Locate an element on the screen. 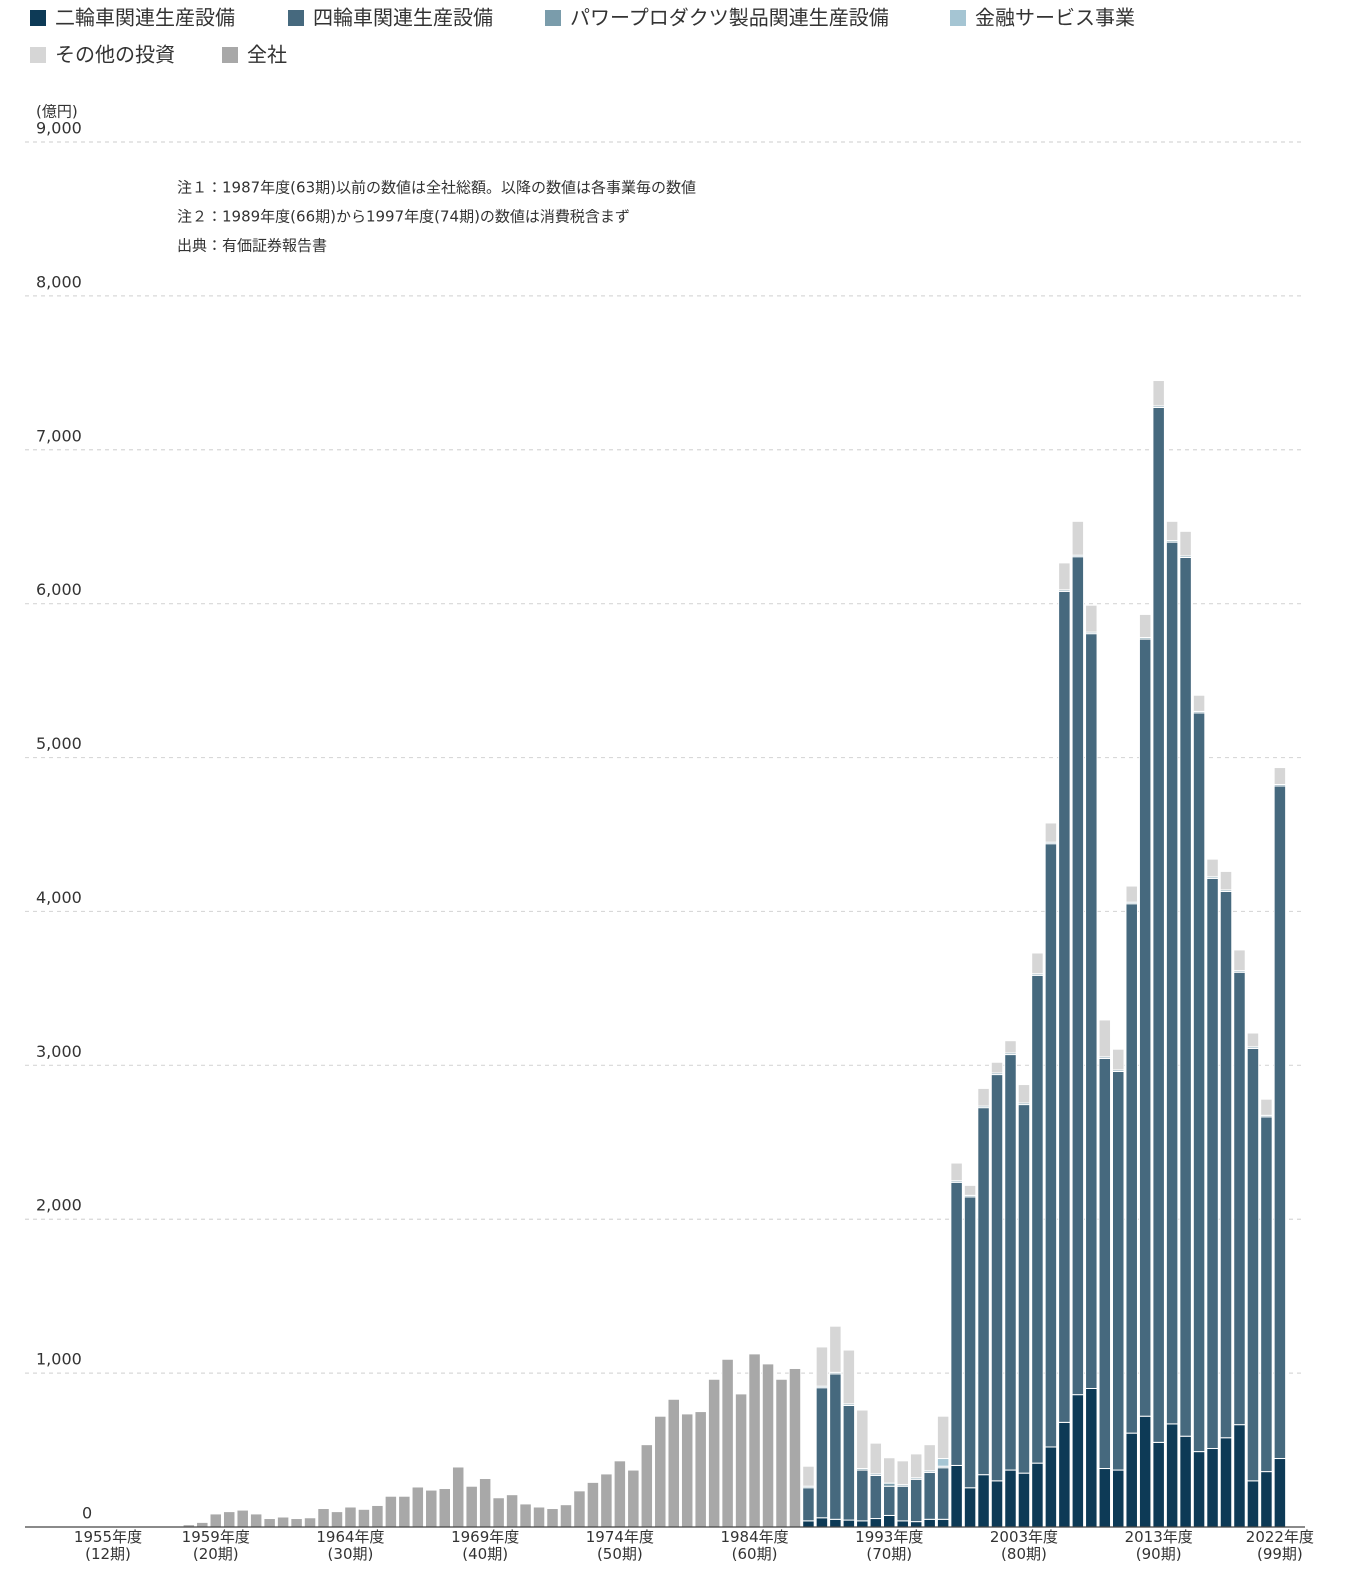  x-tick-label: 1974年度 (50期) is located at coordinates (619, 1545).